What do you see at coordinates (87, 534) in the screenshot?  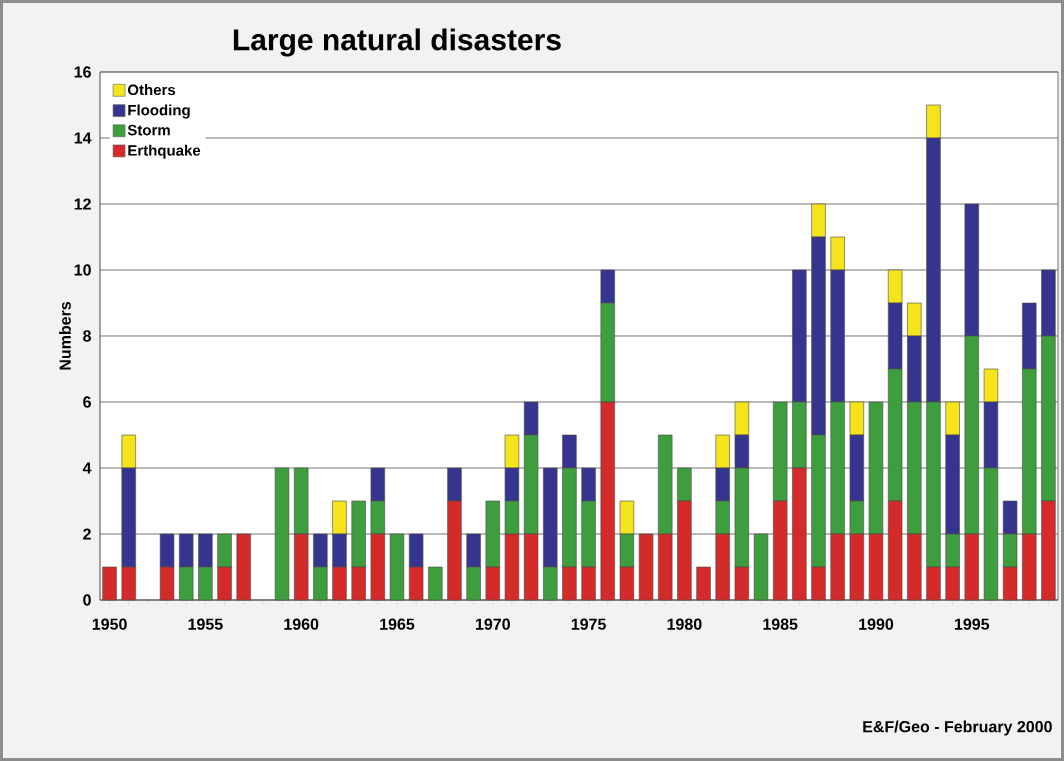 I see `y-tick-label: 2` at bounding box center [87, 534].